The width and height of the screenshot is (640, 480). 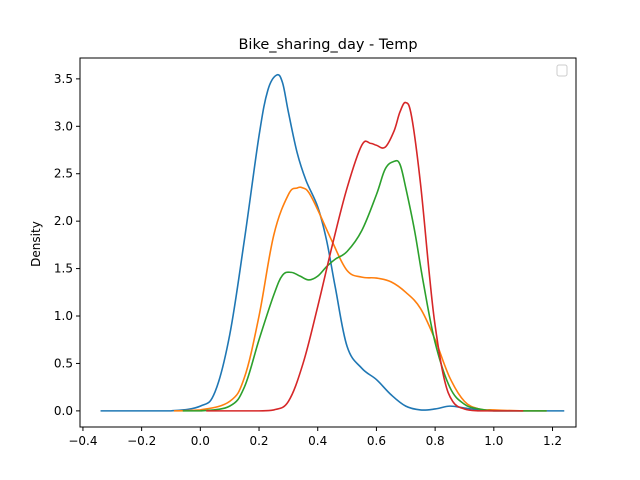 What do you see at coordinates (63, 126) in the screenshot?
I see `y-tick-label: 3.0` at bounding box center [63, 126].